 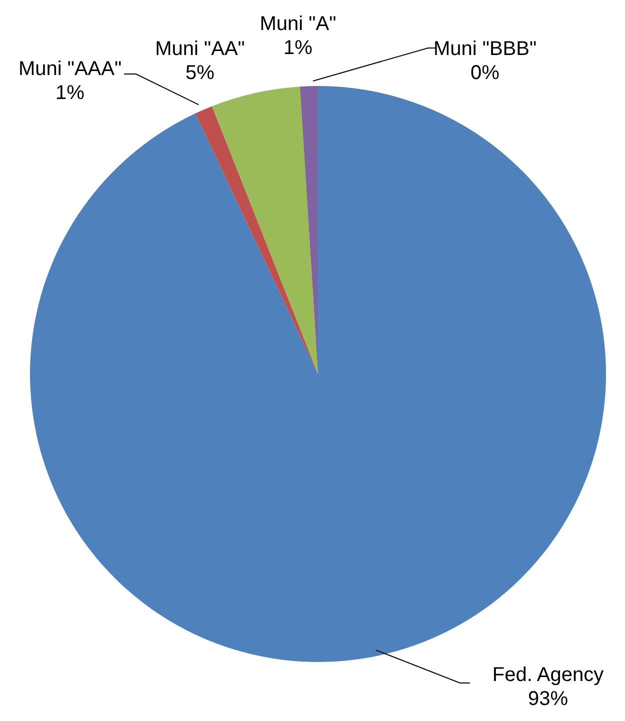 I want to click on slice-label: Muni "A", so click(x=298, y=24).